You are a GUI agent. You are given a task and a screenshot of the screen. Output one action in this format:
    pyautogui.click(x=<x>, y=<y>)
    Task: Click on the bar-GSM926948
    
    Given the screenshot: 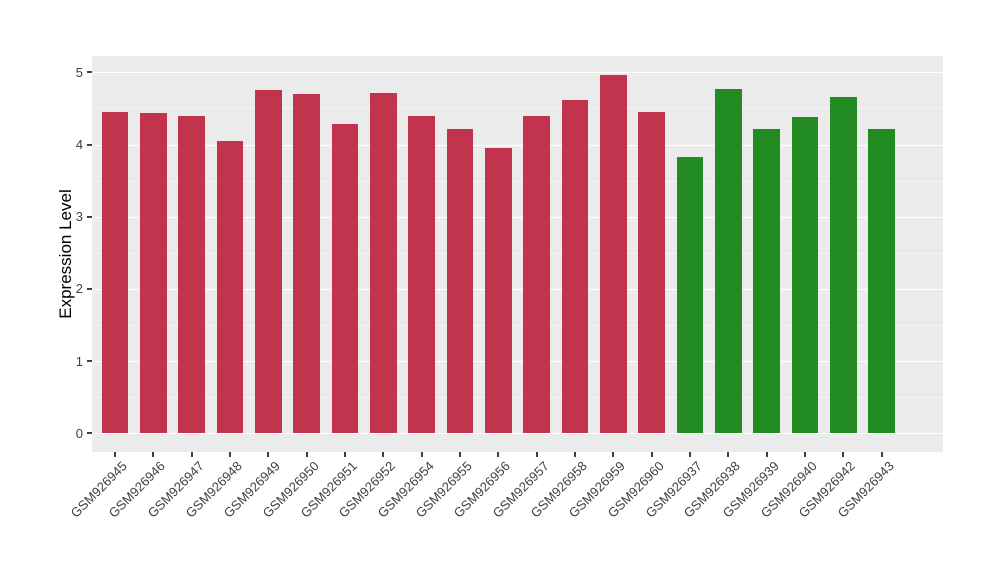 What is the action you would take?
    pyautogui.click(x=230, y=287)
    